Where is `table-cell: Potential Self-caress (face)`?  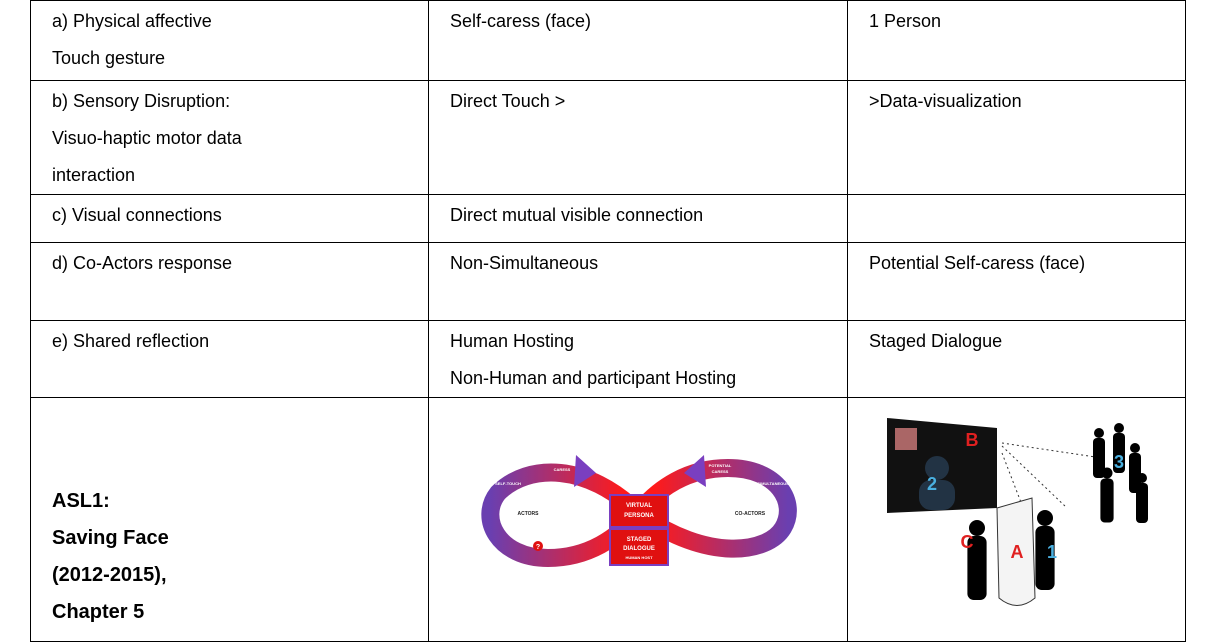
table-cell: Potential Self-caress (face) is located at coordinates (1016, 281).